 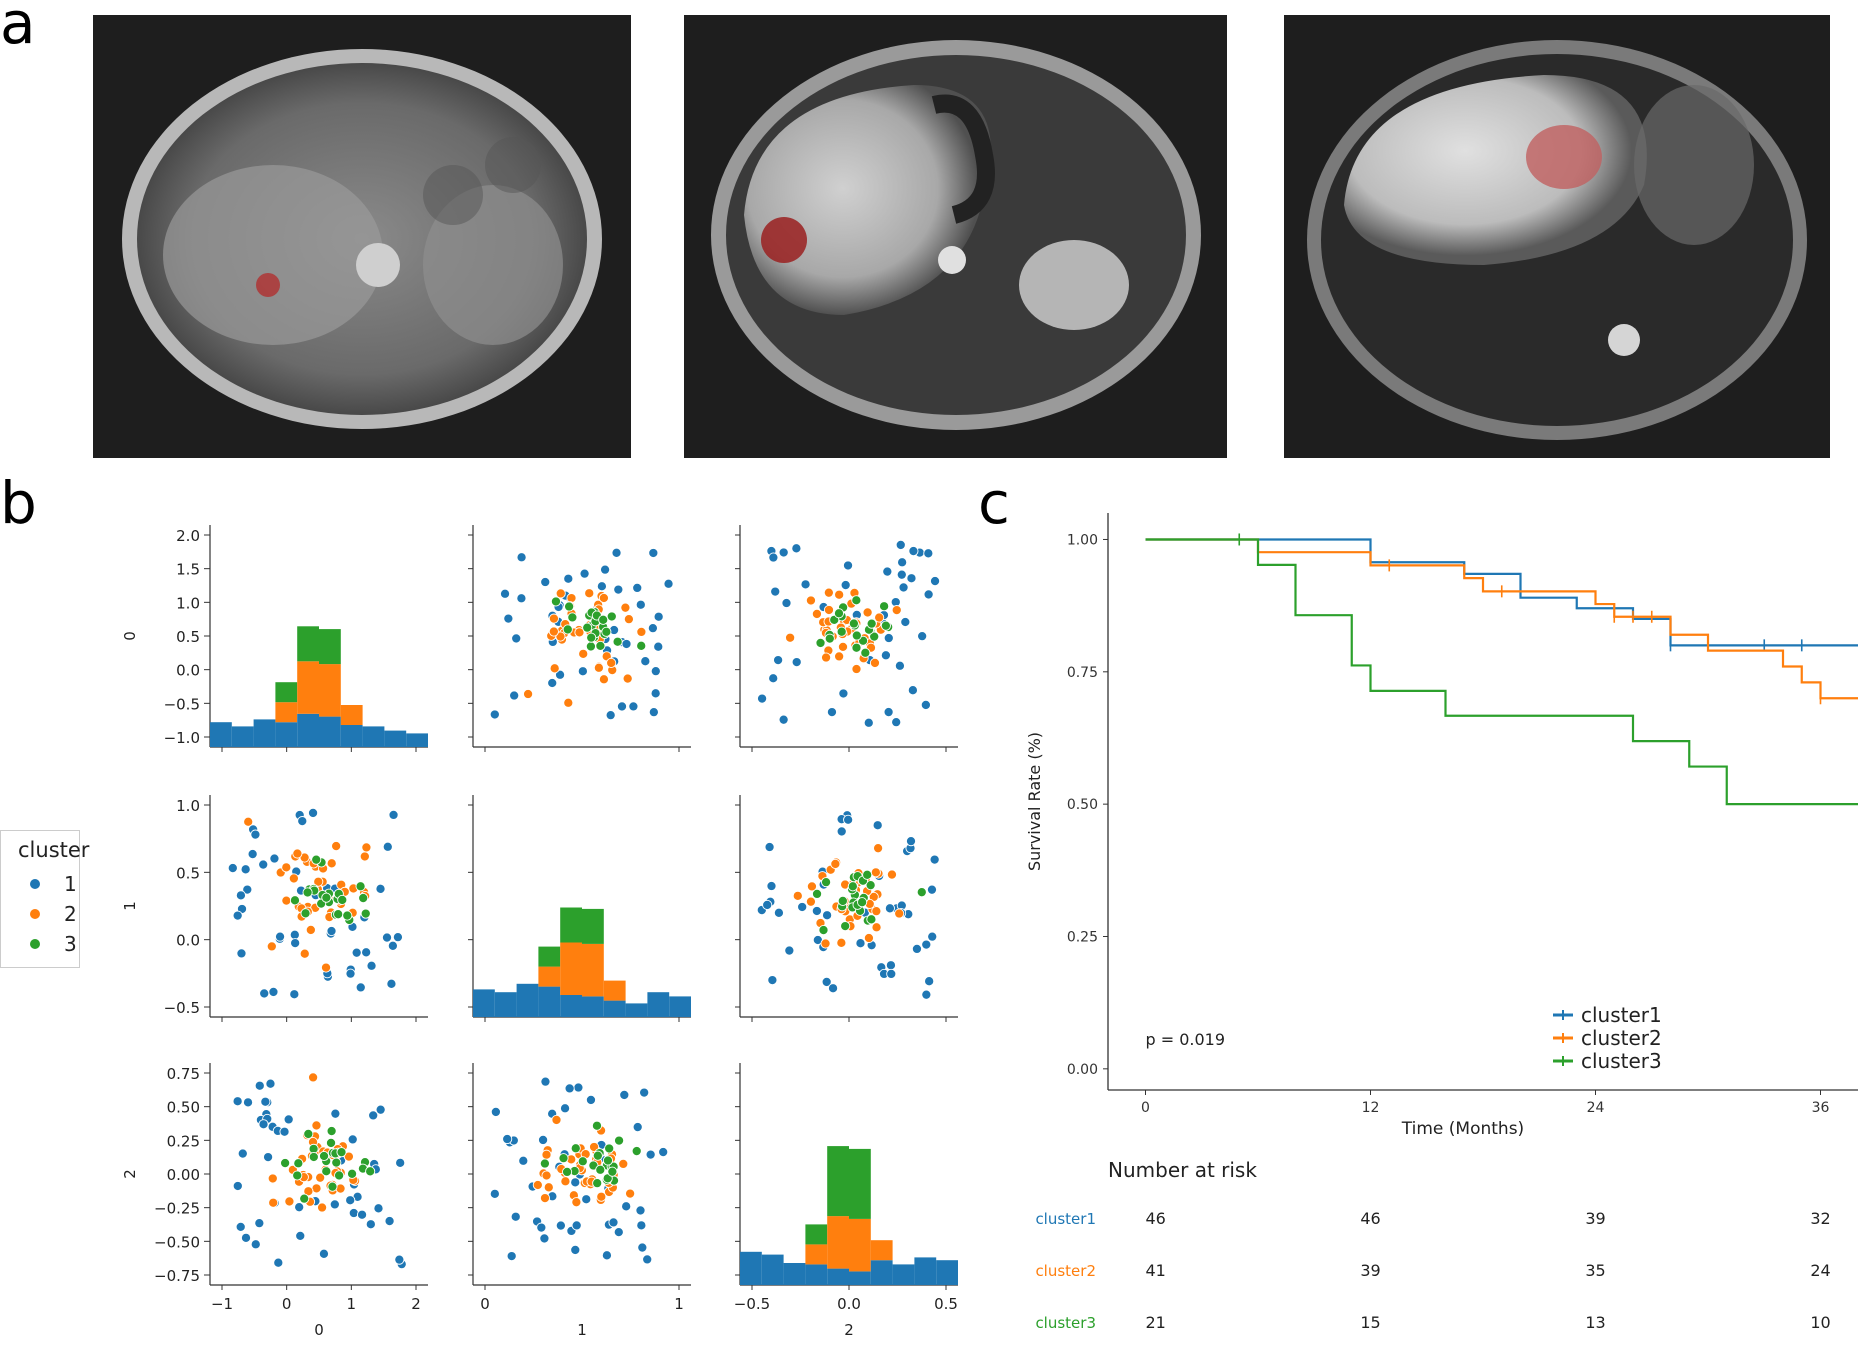 What do you see at coordinates (1156, 1322) in the screenshot?
I see `risk-value: 21` at bounding box center [1156, 1322].